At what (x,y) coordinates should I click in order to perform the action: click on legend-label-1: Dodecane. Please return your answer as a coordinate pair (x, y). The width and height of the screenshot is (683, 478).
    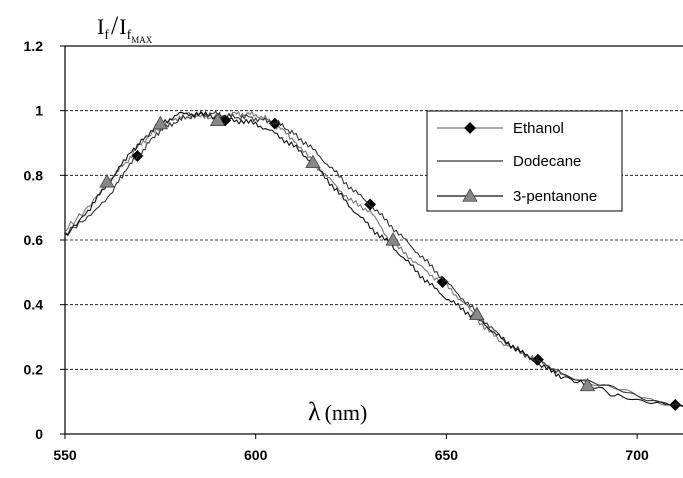
    Looking at the image, I should click on (547, 161).